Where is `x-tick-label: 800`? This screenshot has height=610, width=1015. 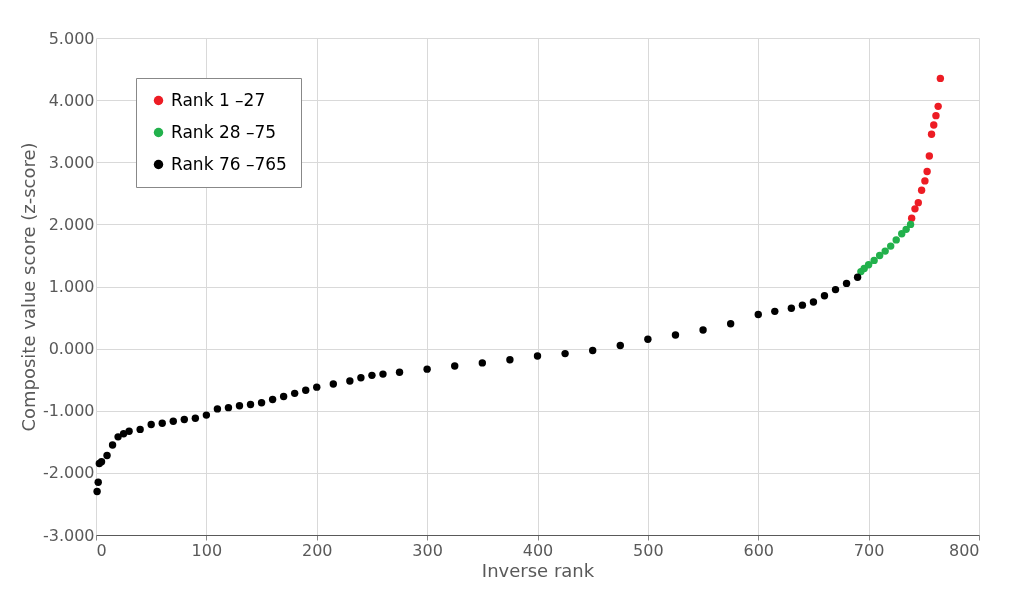 x-tick-label: 800 is located at coordinates (964, 550).